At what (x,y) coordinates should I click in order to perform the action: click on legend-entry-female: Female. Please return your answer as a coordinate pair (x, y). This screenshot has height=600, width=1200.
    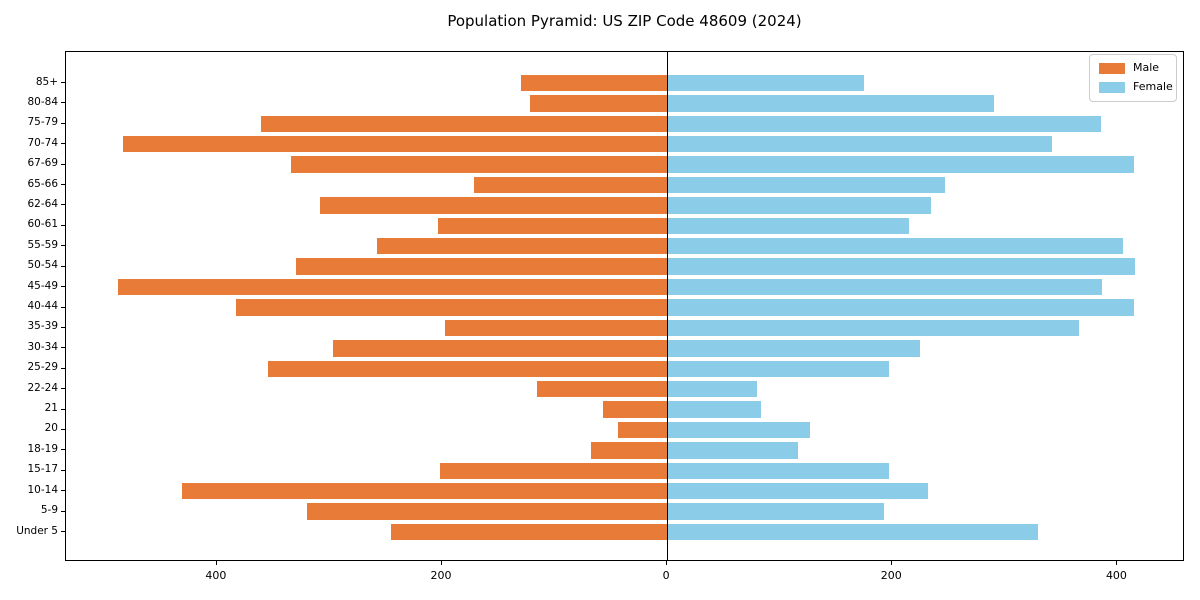
    Looking at the image, I should click on (1136, 87).